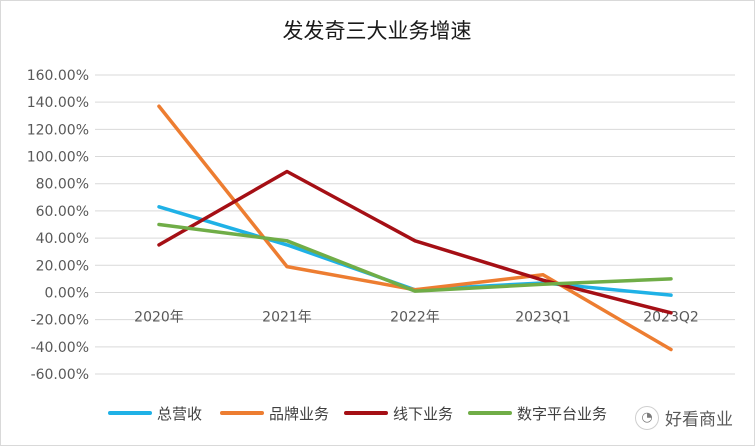 This screenshot has width=755, height=446. Describe the element at coordinates (60, 321) in the screenshot. I see `y-tick-label: -20.00%` at that location.